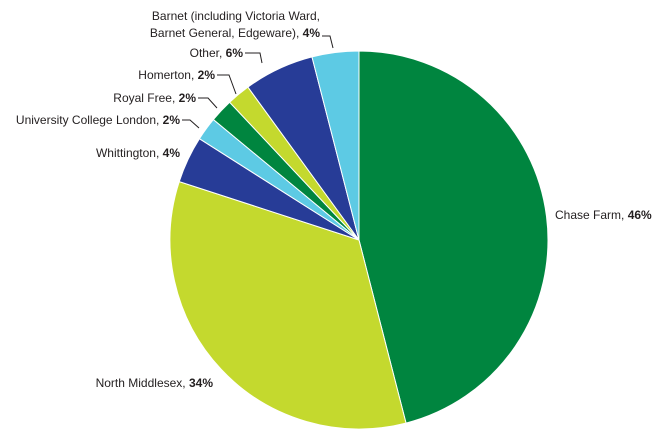  What do you see at coordinates (138, 153) in the screenshot?
I see `data-label-whittington: Whittington, 4%` at bounding box center [138, 153].